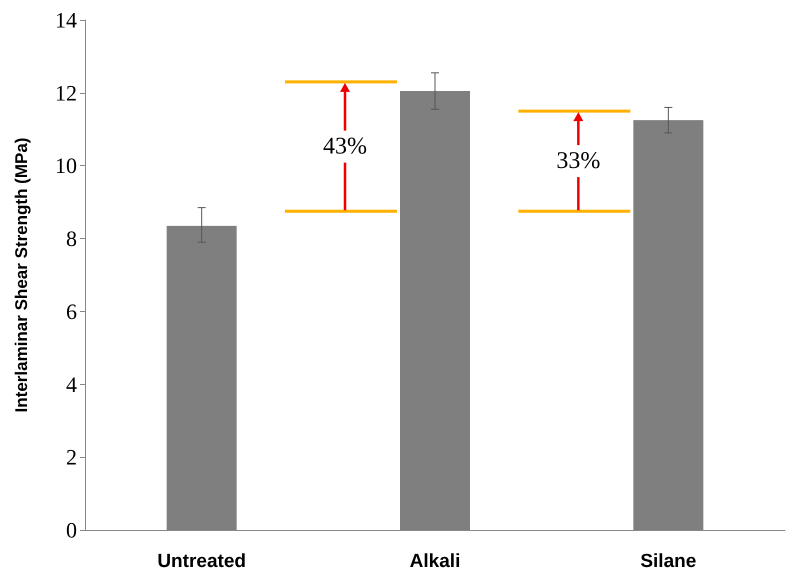 This screenshot has width=788, height=585. Describe the element at coordinates (71, 457) in the screenshot. I see `y-tick-label: 2` at that location.